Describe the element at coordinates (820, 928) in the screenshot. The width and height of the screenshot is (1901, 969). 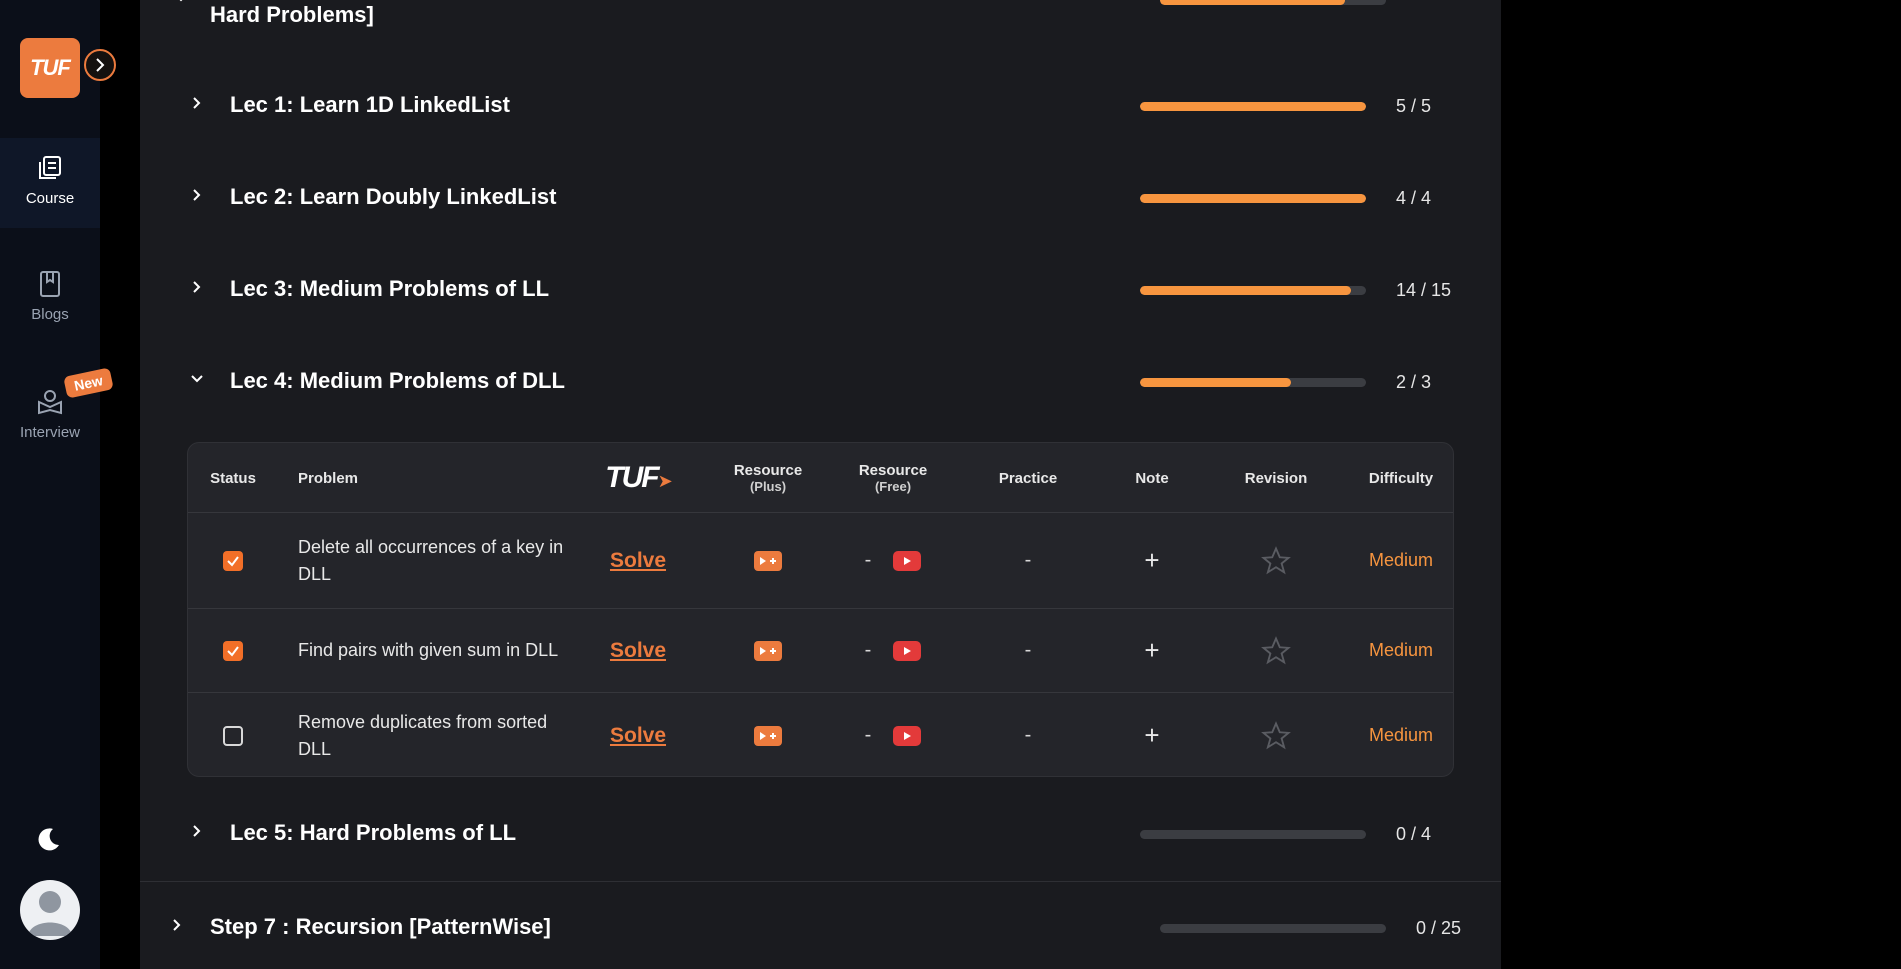
I see `step-row: Step 7 : Recursion [PatternWise] 0 / 25` at that location.